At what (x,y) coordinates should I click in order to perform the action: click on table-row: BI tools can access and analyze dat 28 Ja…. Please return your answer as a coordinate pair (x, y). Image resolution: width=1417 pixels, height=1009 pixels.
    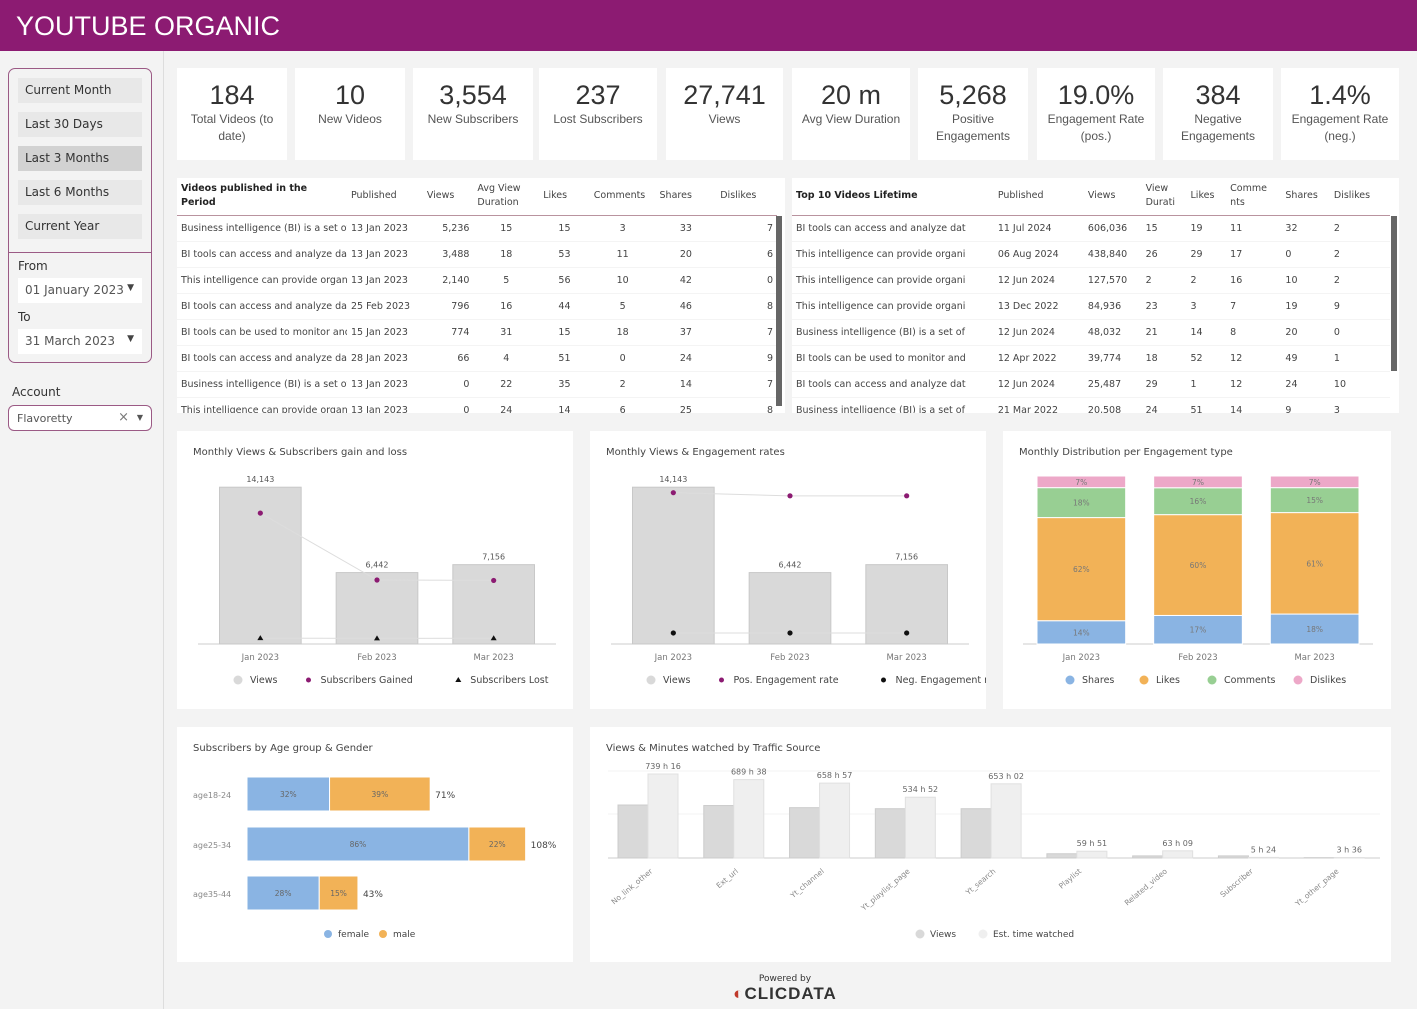
    Looking at the image, I should click on (477, 358).